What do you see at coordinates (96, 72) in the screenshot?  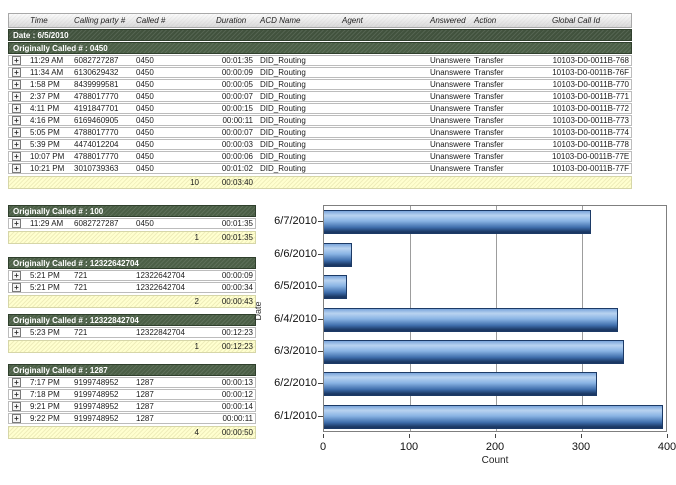 I see `cell-calling: 6130629432` at bounding box center [96, 72].